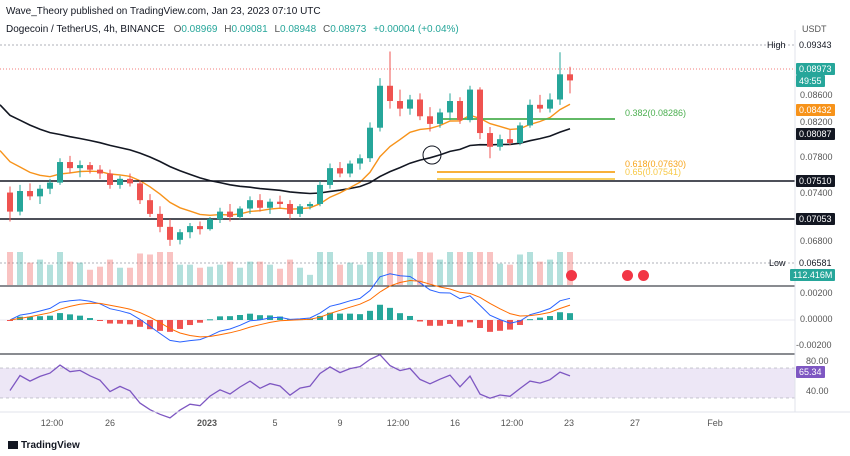  What do you see at coordinates (228, 29) in the screenshot?
I see `high-label: H` at bounding box center [228, 29].